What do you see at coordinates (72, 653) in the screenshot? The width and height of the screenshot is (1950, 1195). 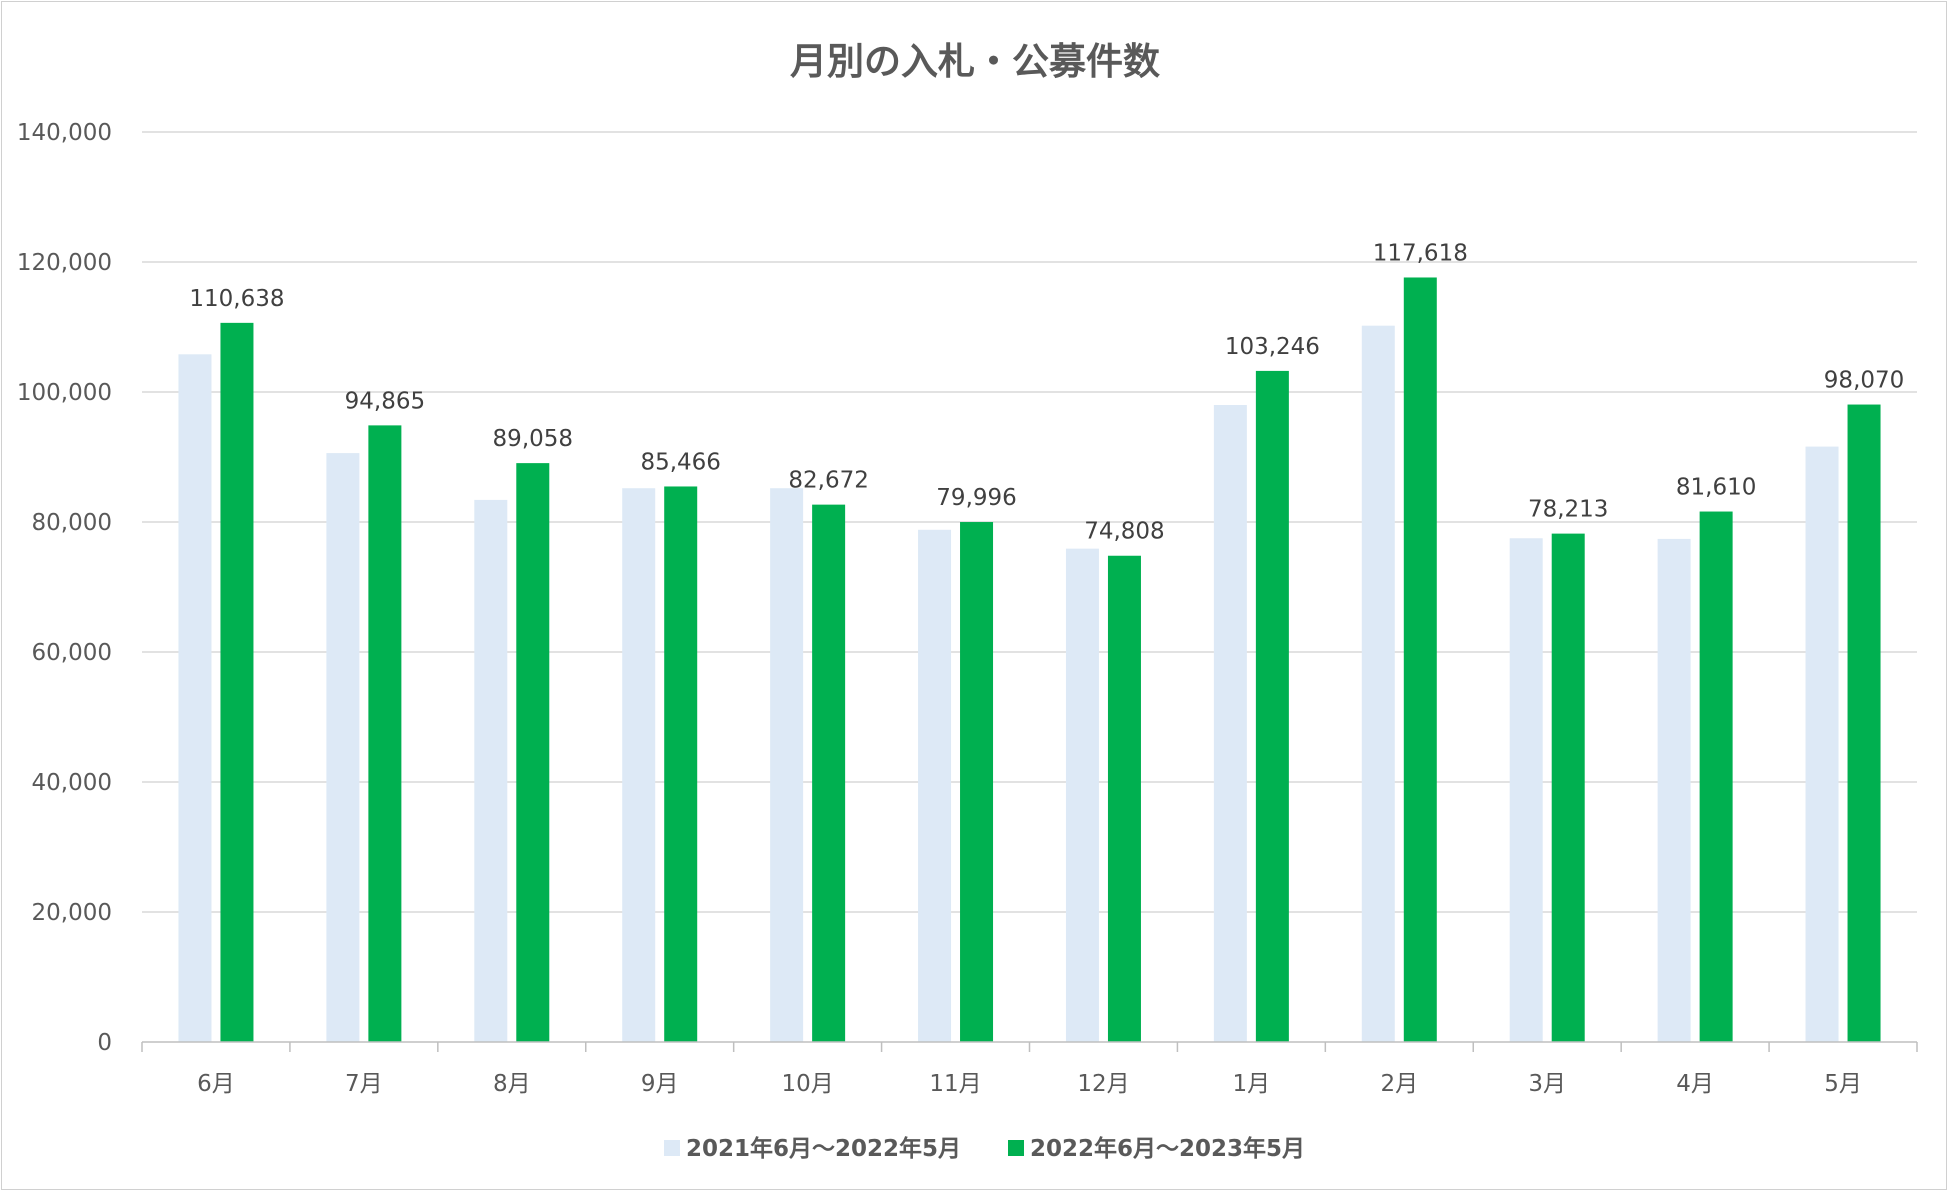 I see `y-tick-label: 60,000` at bounding box center [72, 653].